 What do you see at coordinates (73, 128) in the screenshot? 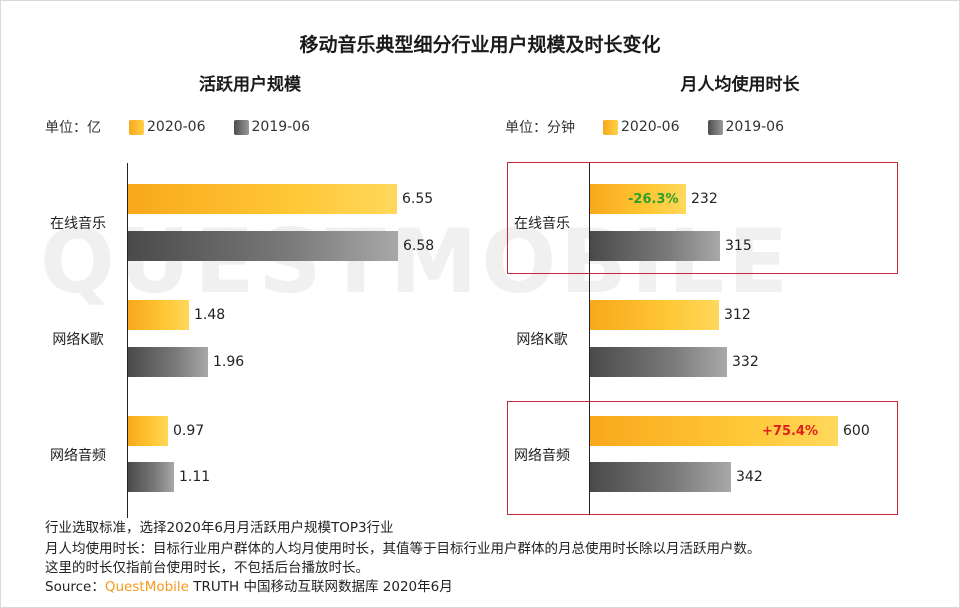
I see `left-unit-label: 单位：亿` at bounding box center [73, 128].